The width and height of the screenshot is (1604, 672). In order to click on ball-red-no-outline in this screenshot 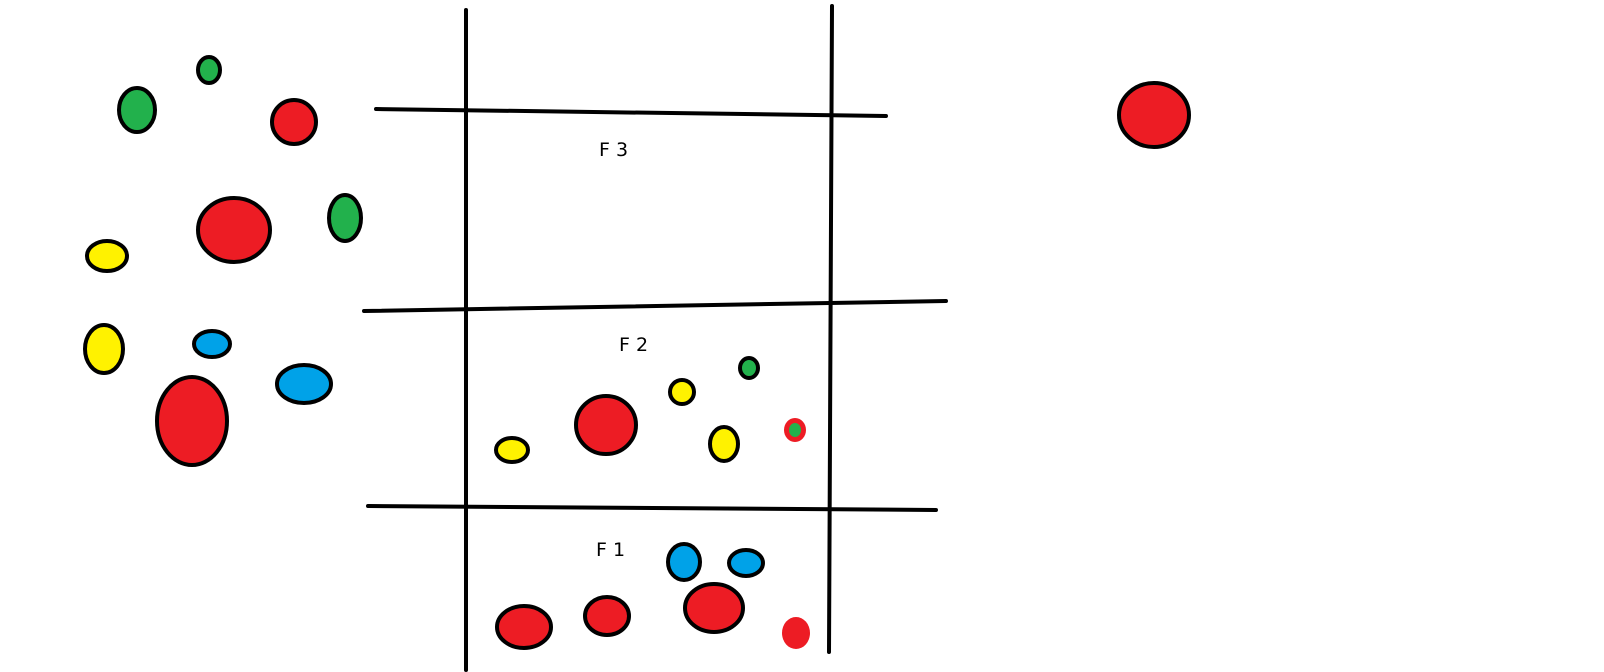, I will do `click(796, 633)`.